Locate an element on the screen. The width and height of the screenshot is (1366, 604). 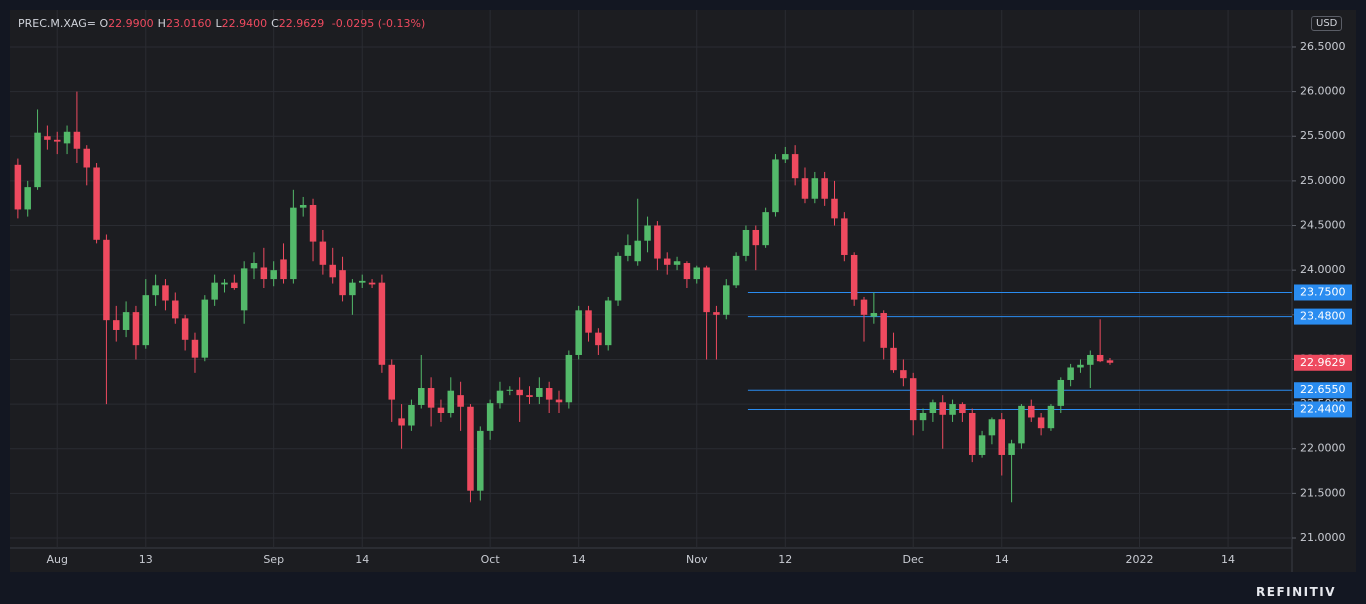
x-tick-label: 12 is located at coordinates (785, 559).